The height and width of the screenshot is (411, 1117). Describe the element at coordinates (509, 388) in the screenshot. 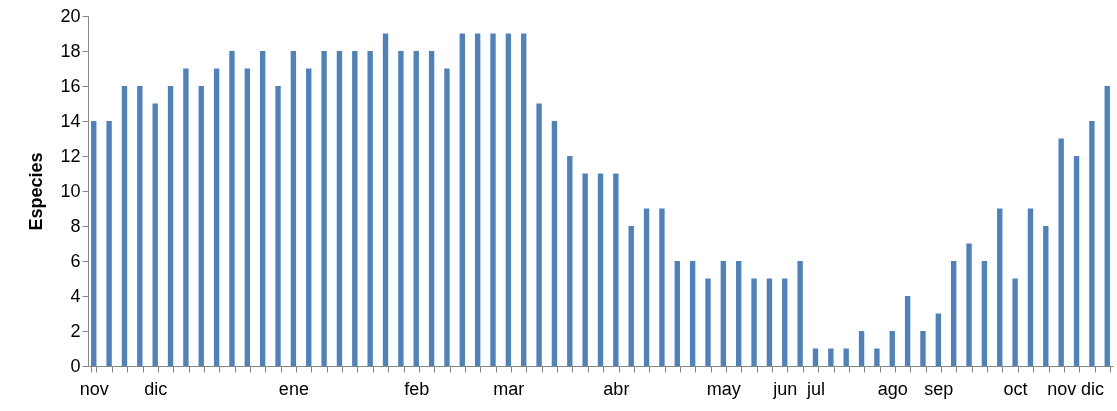

I see `x-tick-label: mar` at that location.